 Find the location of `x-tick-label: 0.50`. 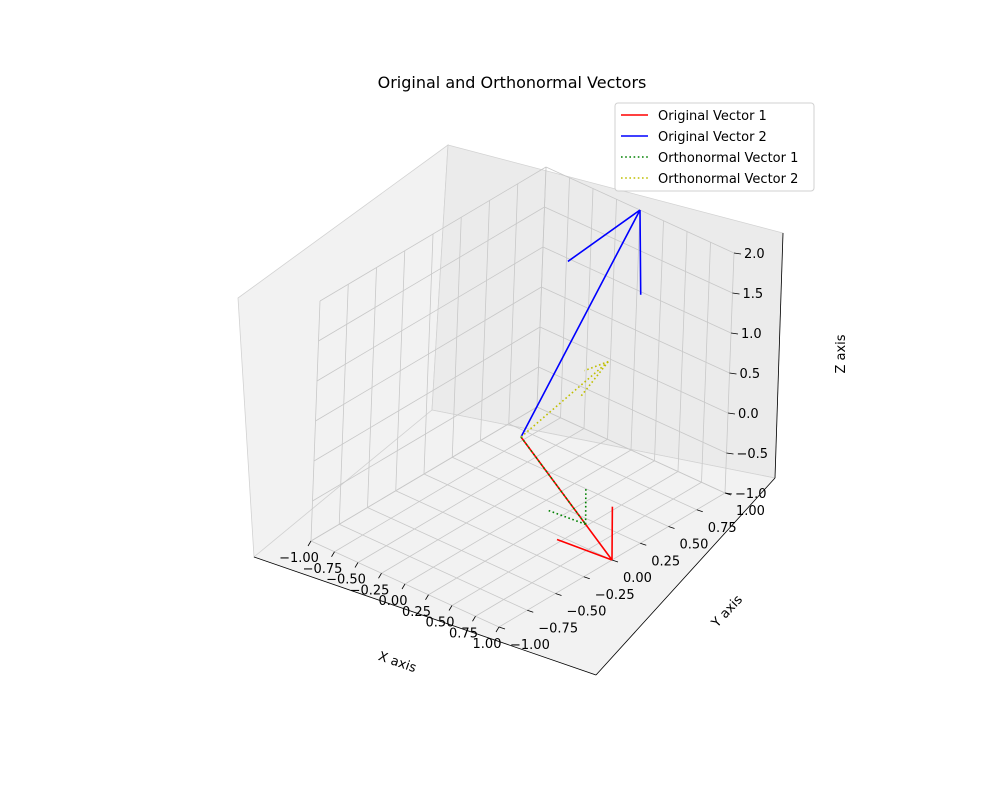

x-tick-label: 0.50 is located at coordinates (440, 623).